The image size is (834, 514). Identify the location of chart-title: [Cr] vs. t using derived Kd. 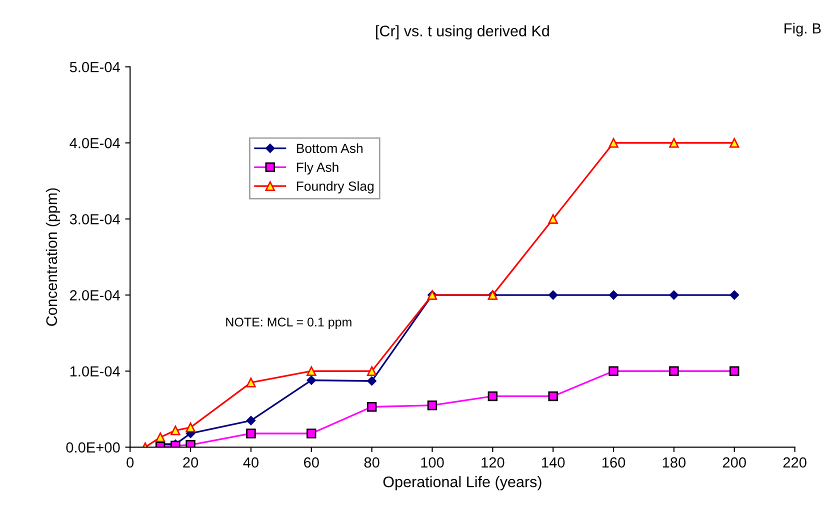
(462, 32).